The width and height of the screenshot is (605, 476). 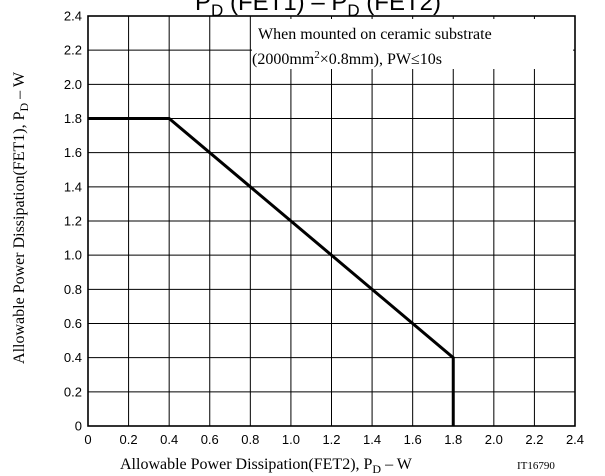 What do you see at coordinates (347, 58) in the screenshot?
I see `annotation-line-2: (2000mm2×0.8mm), PW≤10s` at bounding box center [347, 58].